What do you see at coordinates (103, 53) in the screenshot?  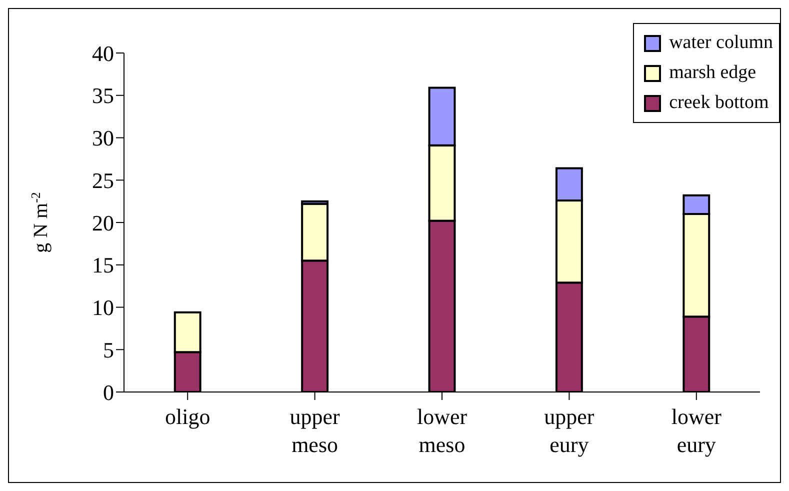 I see `y-tick-label: 40` at bounding box center [103, 53].